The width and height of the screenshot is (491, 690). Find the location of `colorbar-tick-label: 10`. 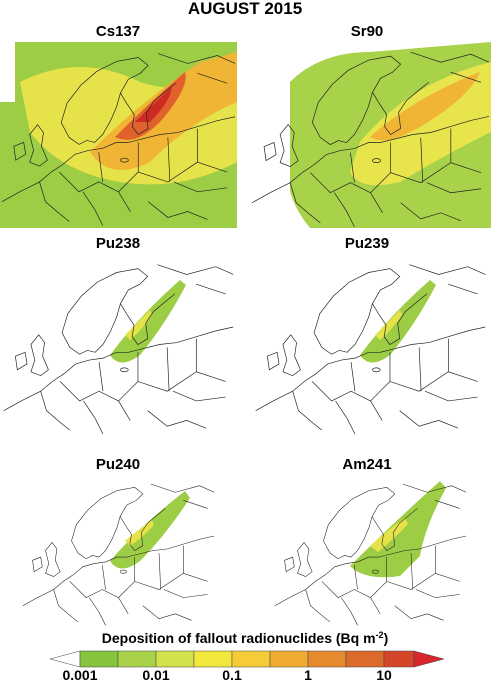

colorbar-tick-label: 10 is located at coordinates (384, 675).